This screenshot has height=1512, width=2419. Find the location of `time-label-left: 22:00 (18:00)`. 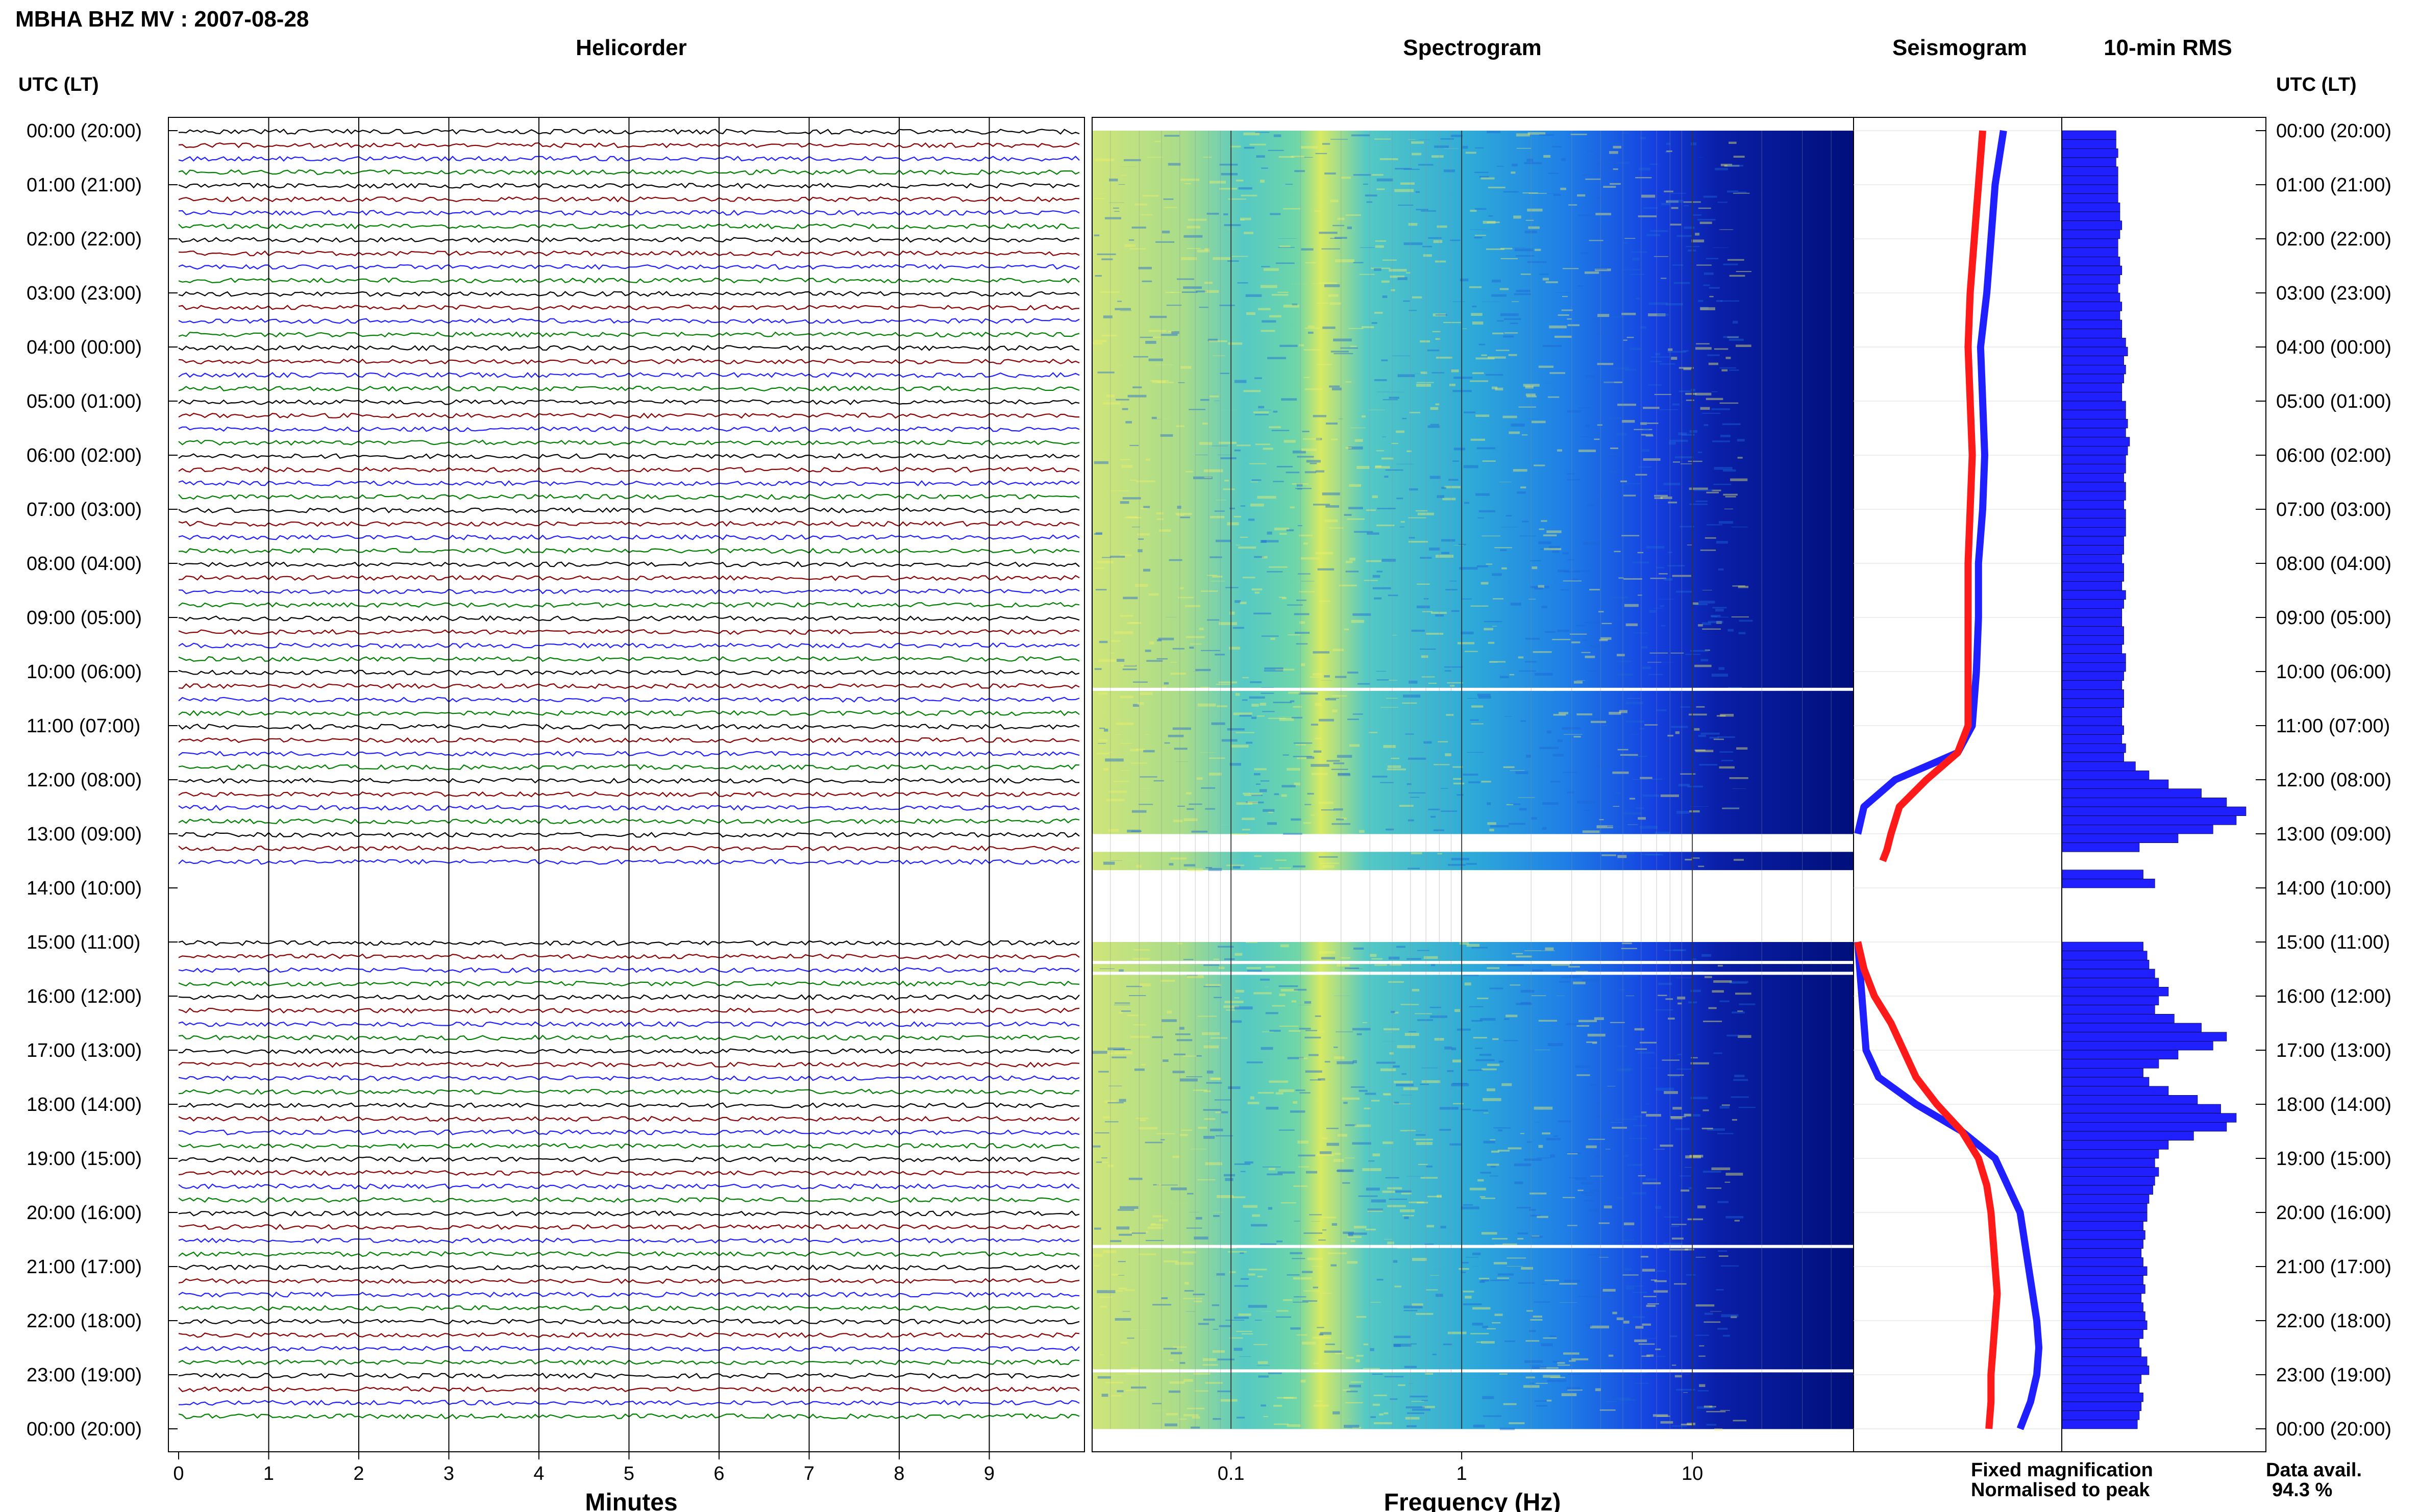

time-label-left: 22:00 (18:00) is located at coordinates (84, 1321).